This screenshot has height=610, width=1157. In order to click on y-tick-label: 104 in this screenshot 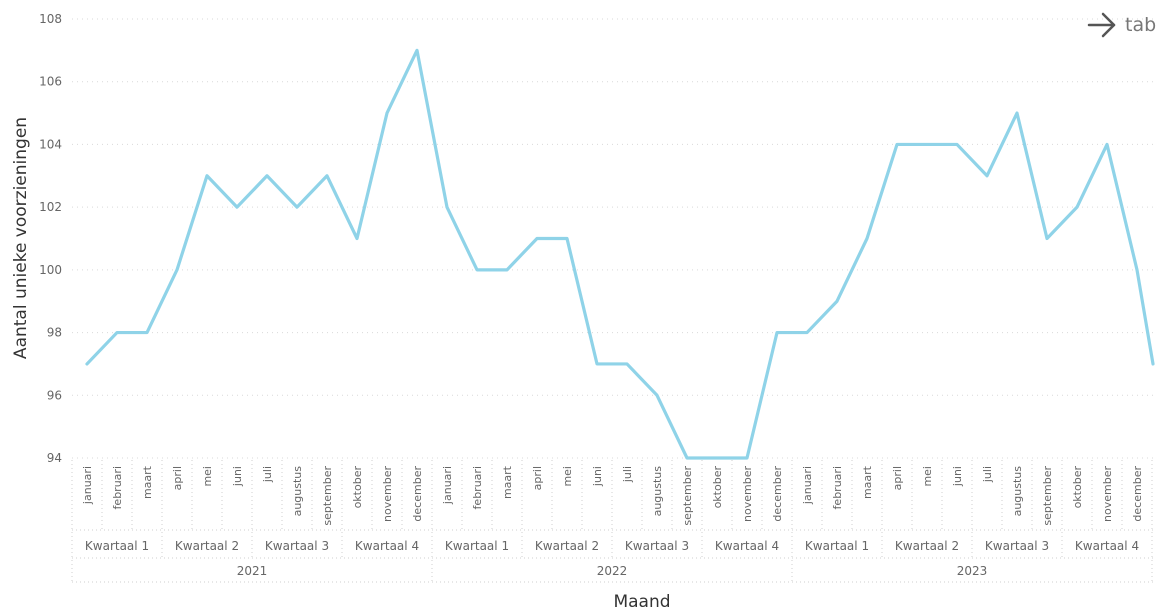, I will do `click(50, 144)`.